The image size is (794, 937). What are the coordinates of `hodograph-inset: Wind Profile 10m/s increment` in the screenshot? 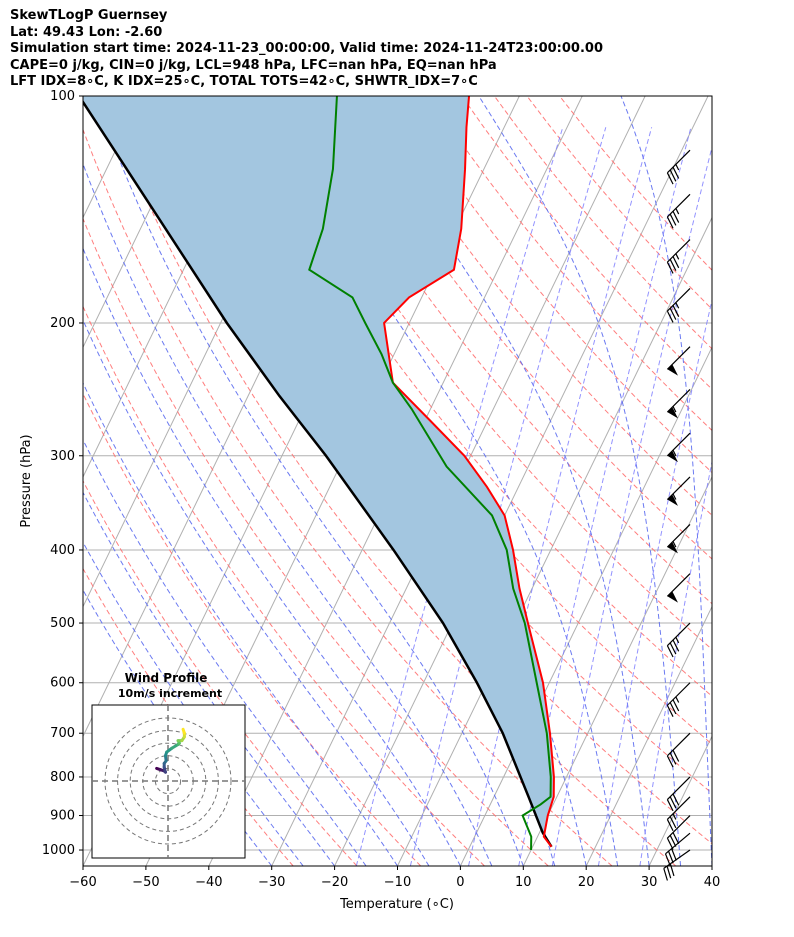 It's located at (168, 765).